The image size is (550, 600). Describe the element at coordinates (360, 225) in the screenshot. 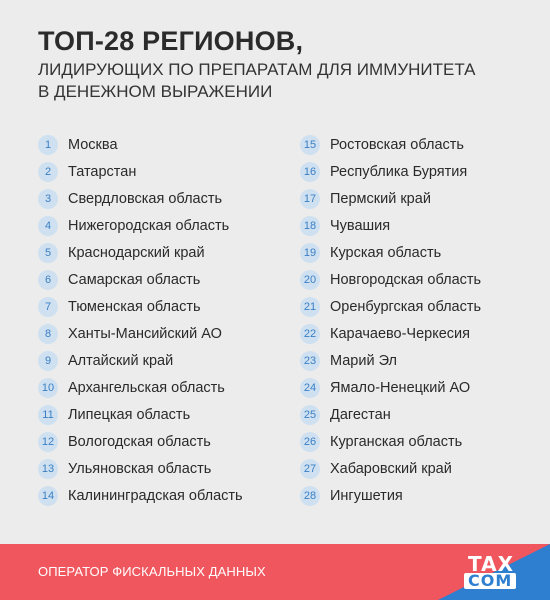

I see `region-name: Чувашия` at that location.